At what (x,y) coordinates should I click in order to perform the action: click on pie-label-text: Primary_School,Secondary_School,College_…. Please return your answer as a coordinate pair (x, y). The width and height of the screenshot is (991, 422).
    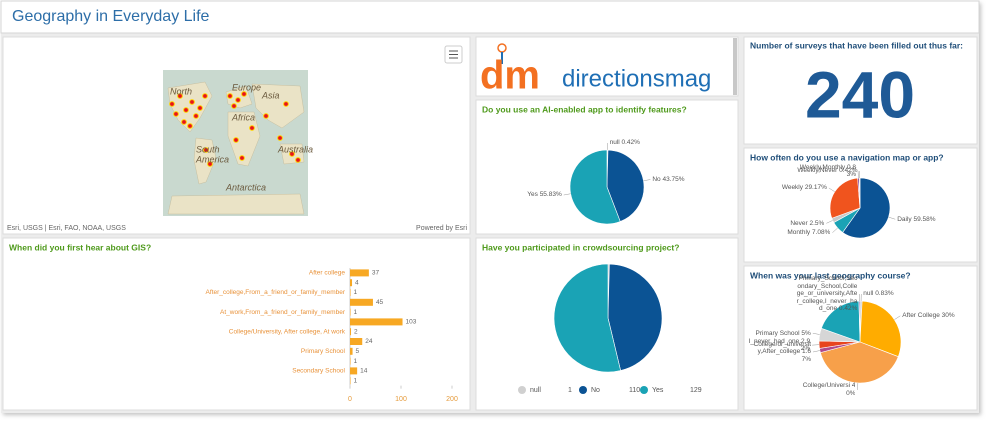
    Looking at the image, I should click on (826, 294).